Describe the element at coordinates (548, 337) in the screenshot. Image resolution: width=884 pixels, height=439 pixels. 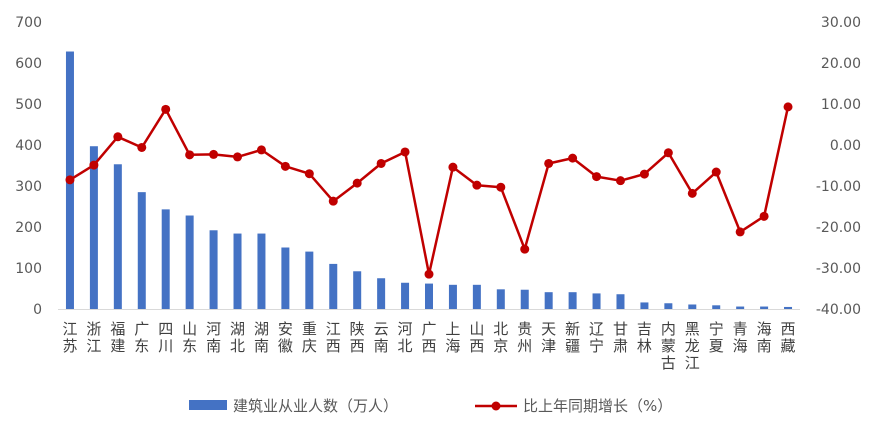
I see `category-label: 天津` at that location.